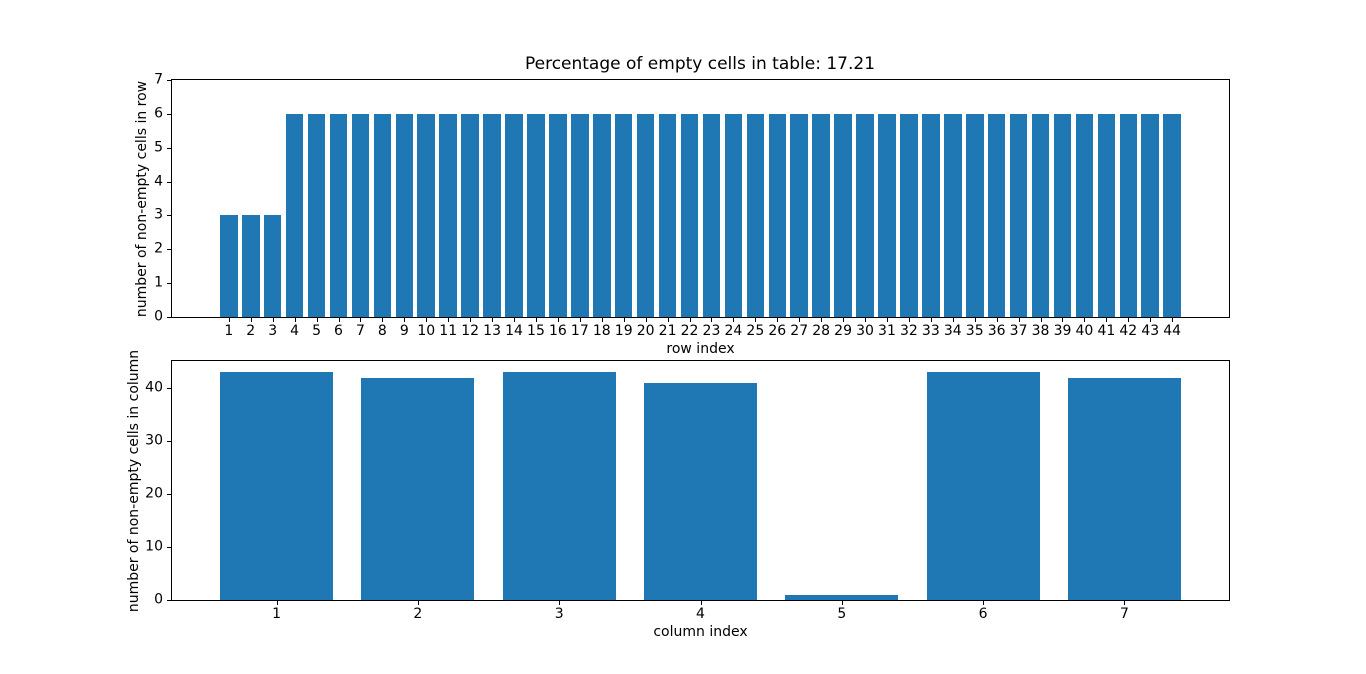  I want to click on row-chart-y-axis-label: number of non-empty cells in row, so click(142, 198).